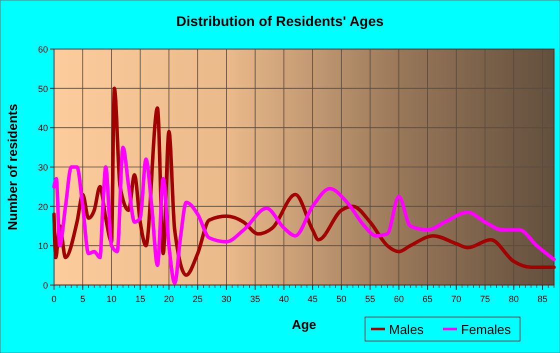 The width and height of the screenshot is (560, 353). I want to click on x-tick-label: 25, so click(197, 299).